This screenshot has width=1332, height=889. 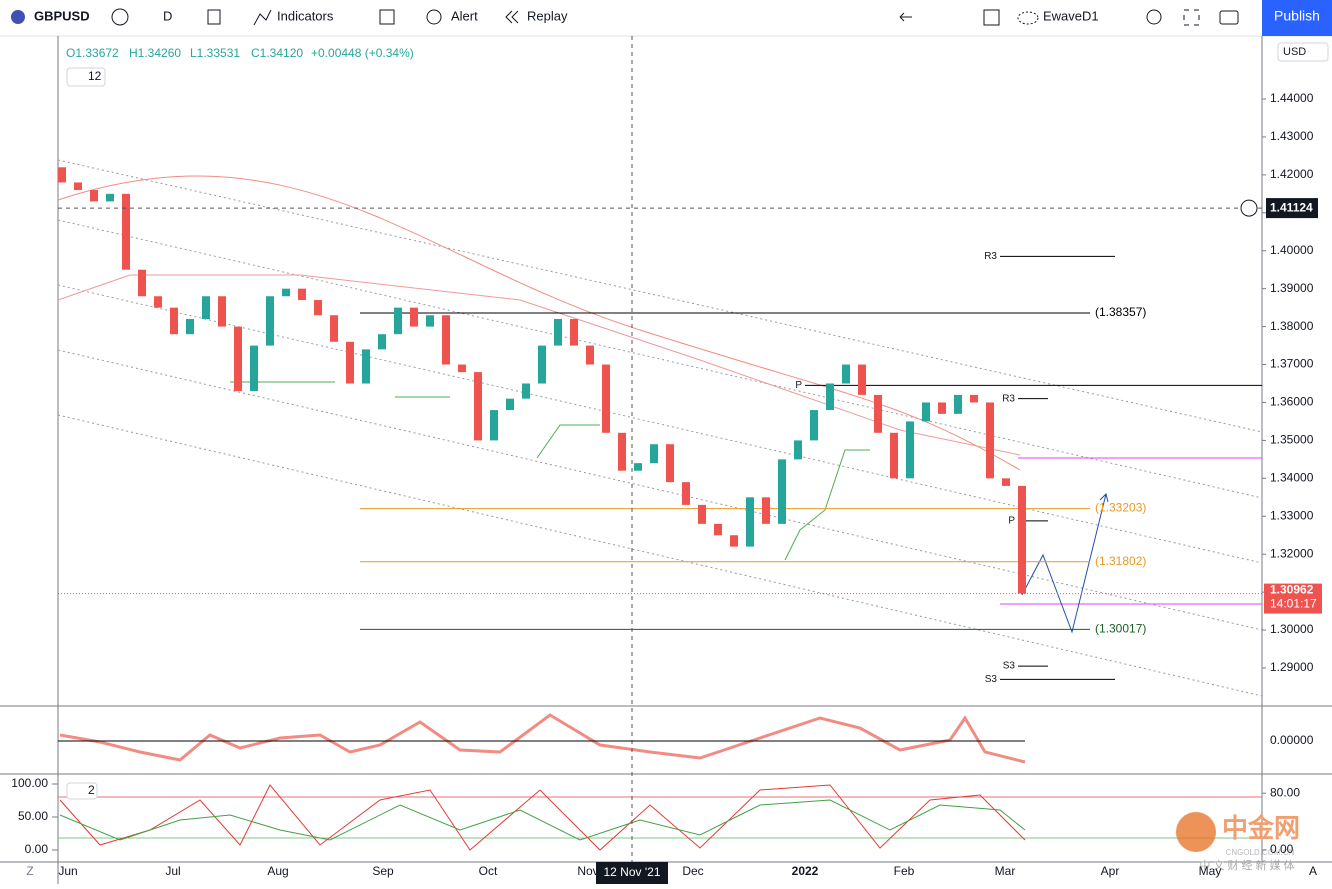 I want to click on watermark-name: 中金网, so click(x=1261, y=828).